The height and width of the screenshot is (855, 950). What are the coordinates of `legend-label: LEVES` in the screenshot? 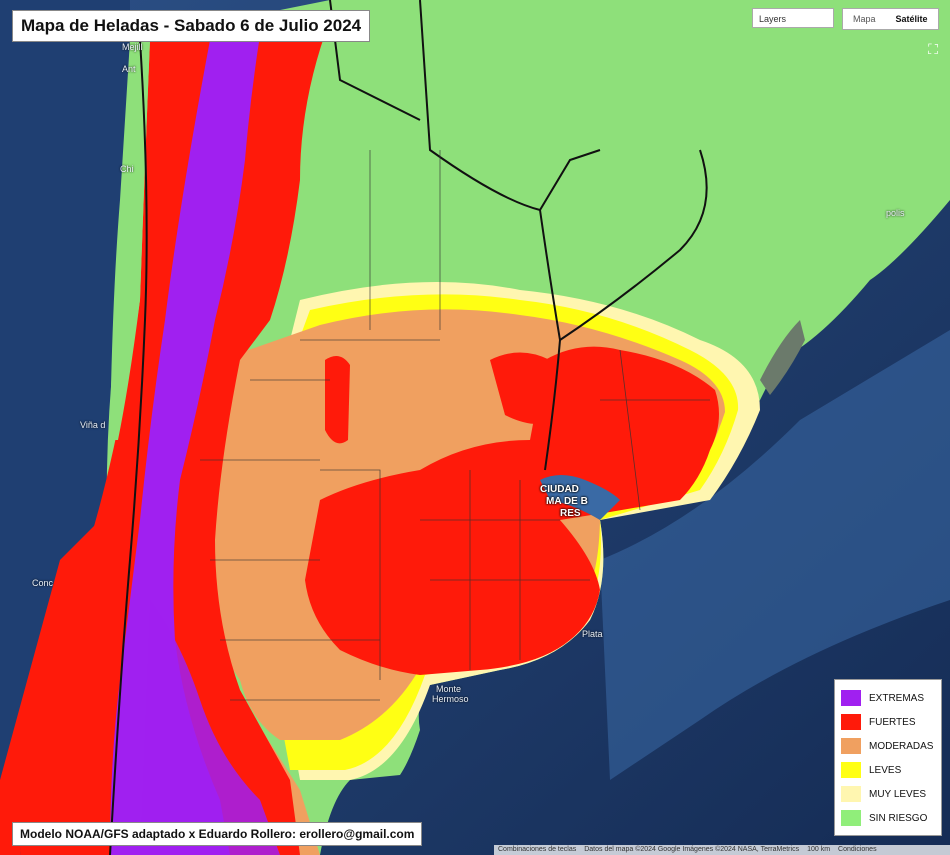 It's located at (885, 770).